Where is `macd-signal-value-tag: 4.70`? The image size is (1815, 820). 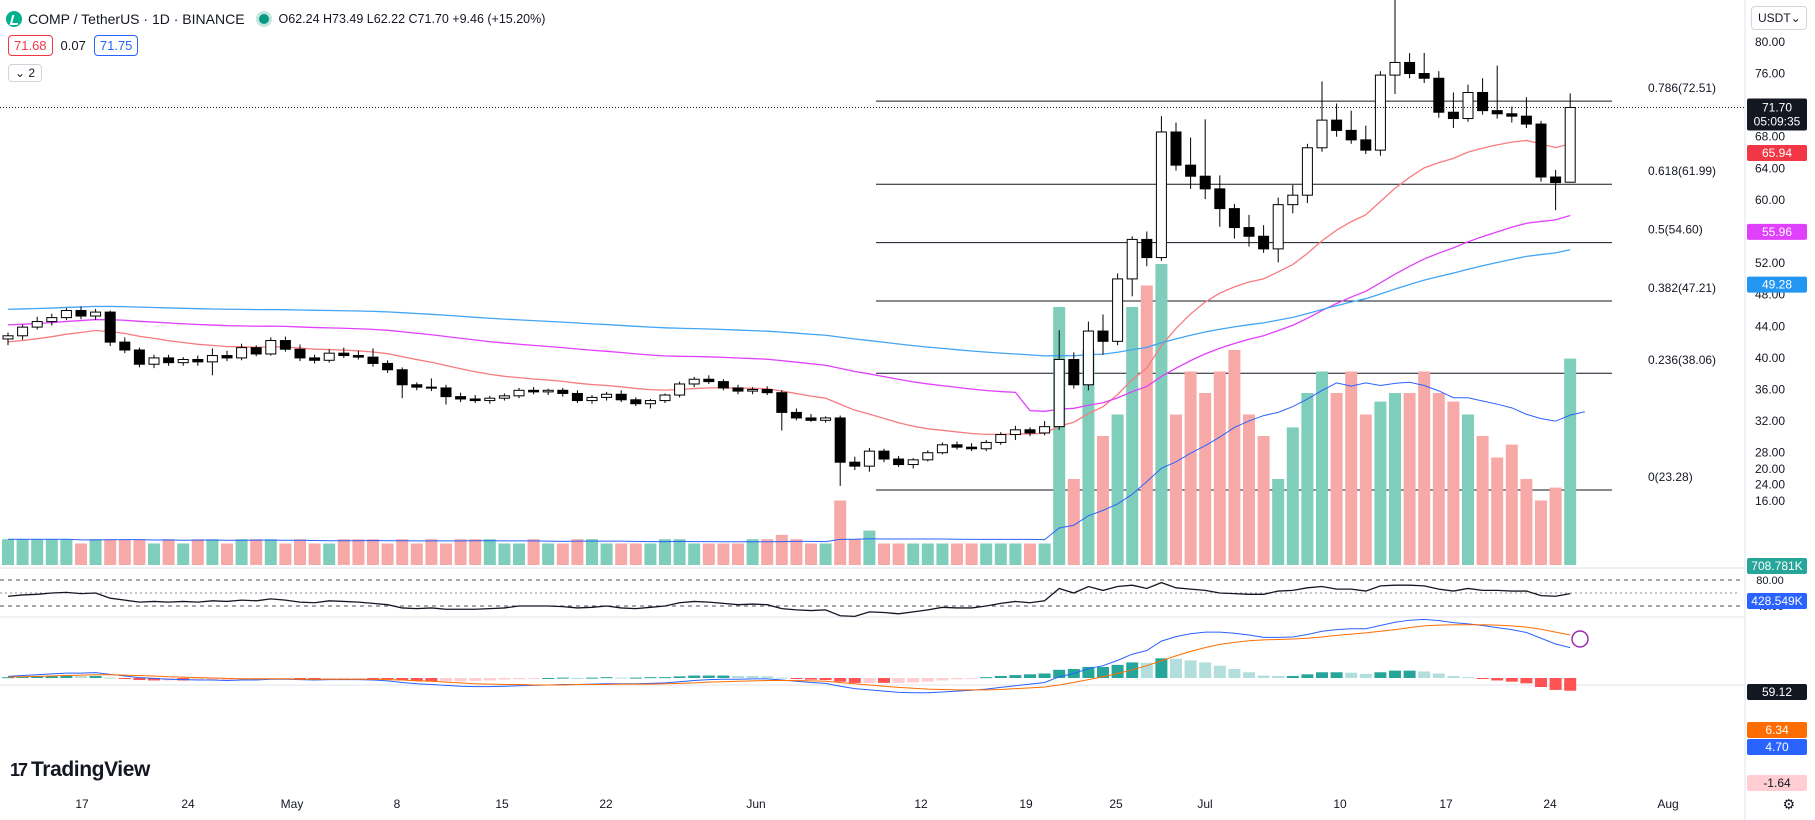 macd-signal-value-tag: 4.70 is located at coordinates (1777, 747).